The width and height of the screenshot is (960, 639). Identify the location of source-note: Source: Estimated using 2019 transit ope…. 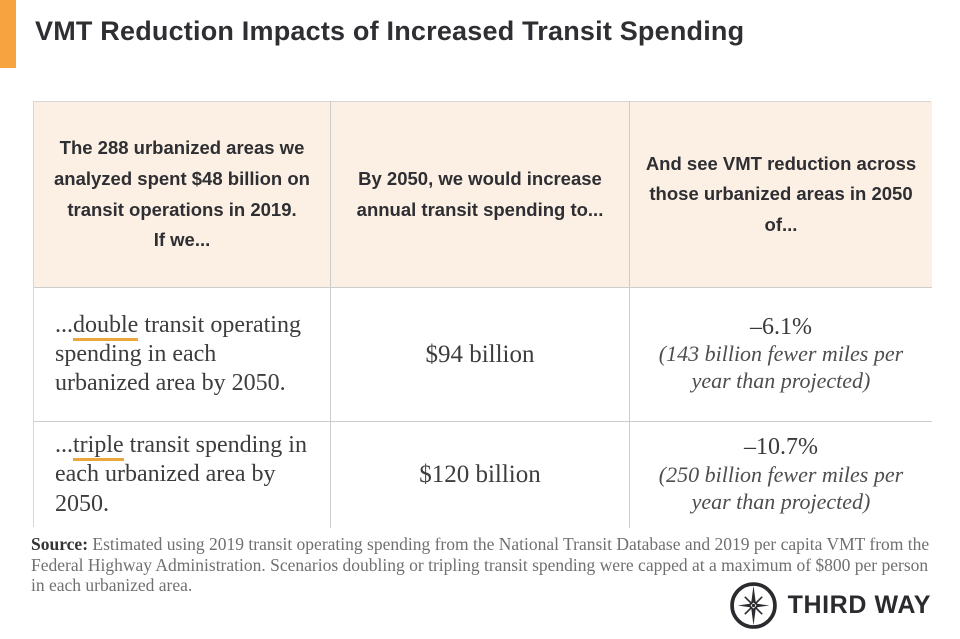
(481, 565).